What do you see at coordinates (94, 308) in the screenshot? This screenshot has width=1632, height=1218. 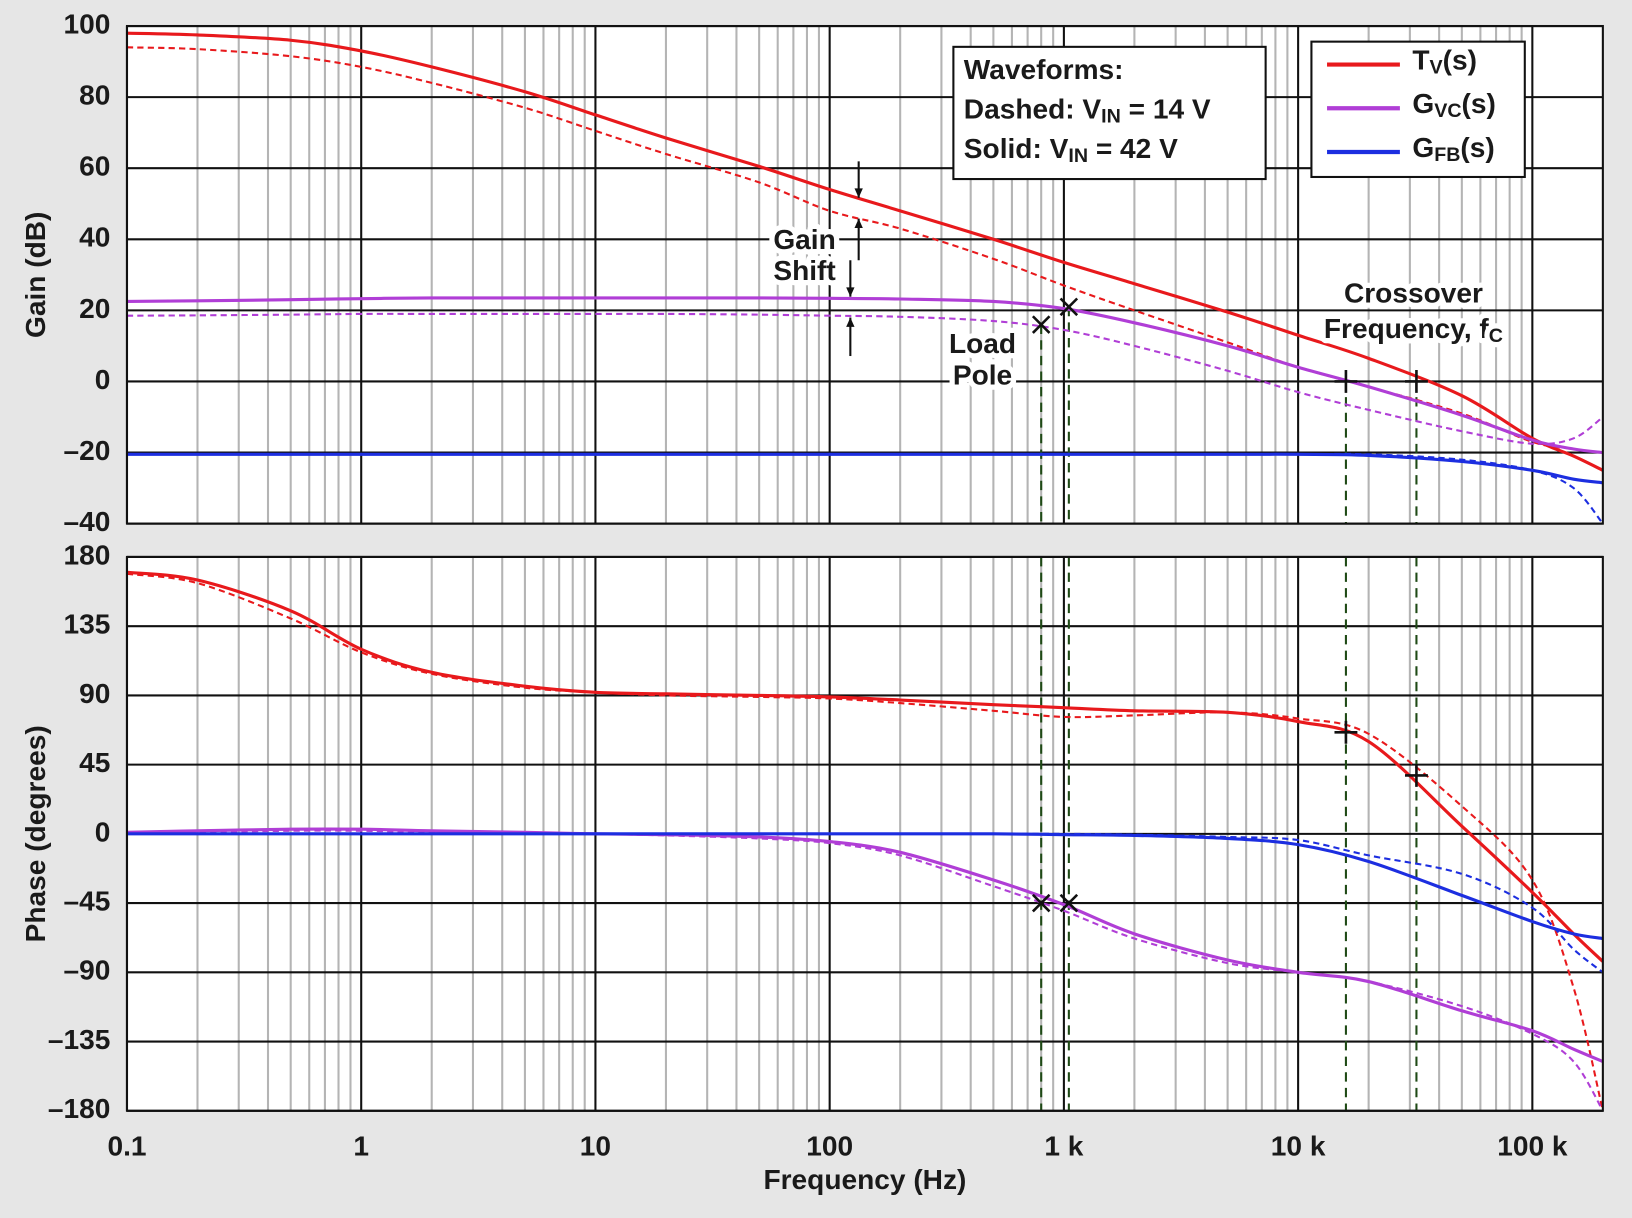 I see `y-tick-label: 20` at bounding box center [94, 308].